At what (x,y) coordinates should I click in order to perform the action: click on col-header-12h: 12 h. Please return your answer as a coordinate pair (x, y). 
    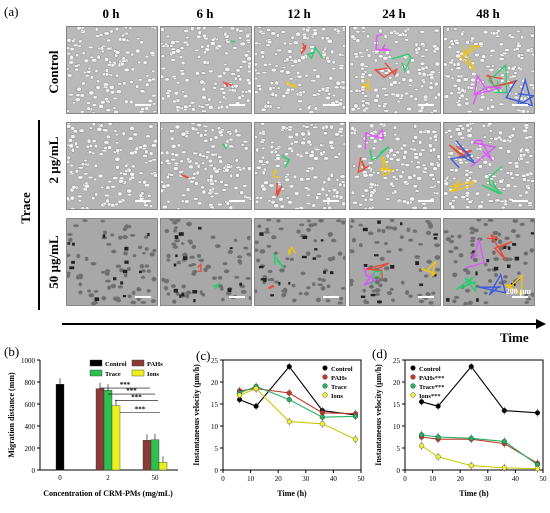
    Looking at the image, I should click on (299, 13).